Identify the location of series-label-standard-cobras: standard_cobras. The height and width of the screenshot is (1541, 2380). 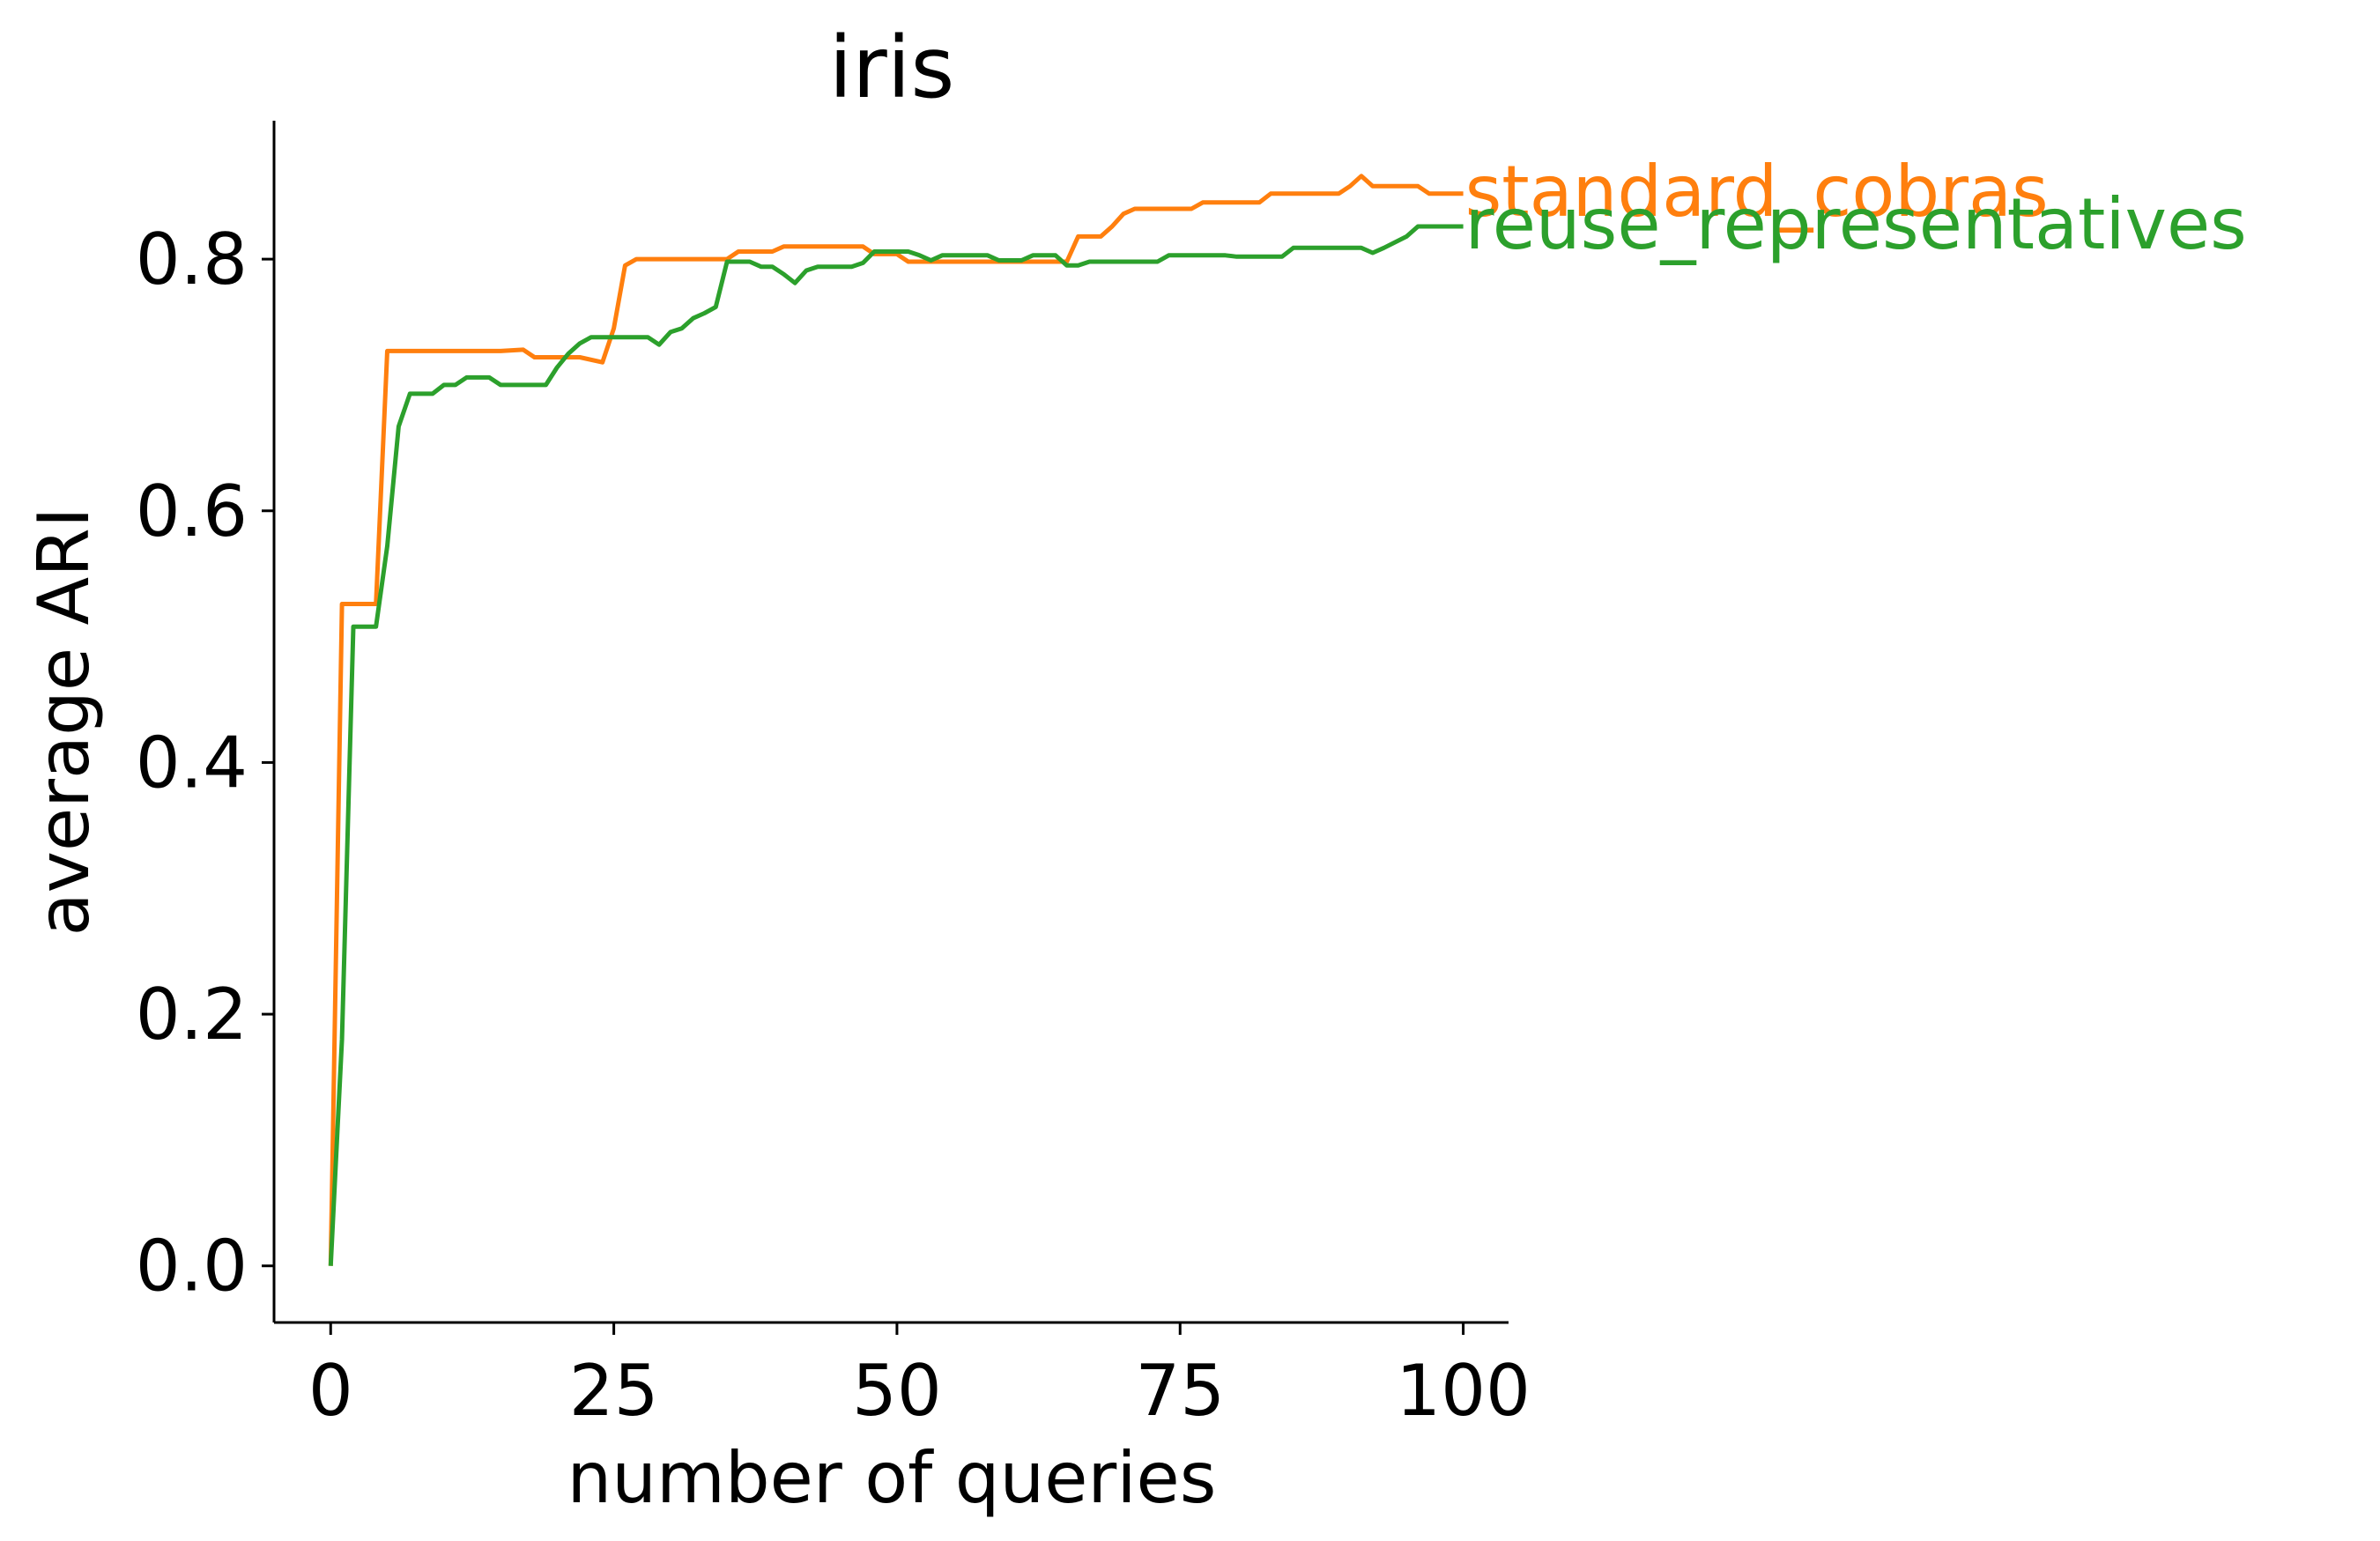
(1757, 192).